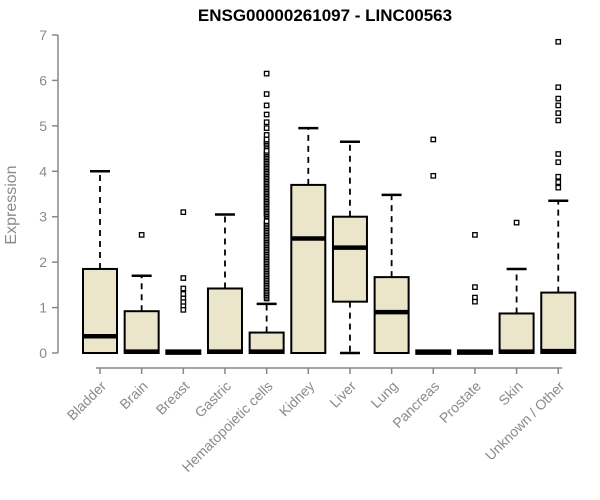 This screenshot has height=500, width=600. Describe the element at coordinates (297, 399) in the screenshot. I see `x-tick-label: Kidney` at that location.